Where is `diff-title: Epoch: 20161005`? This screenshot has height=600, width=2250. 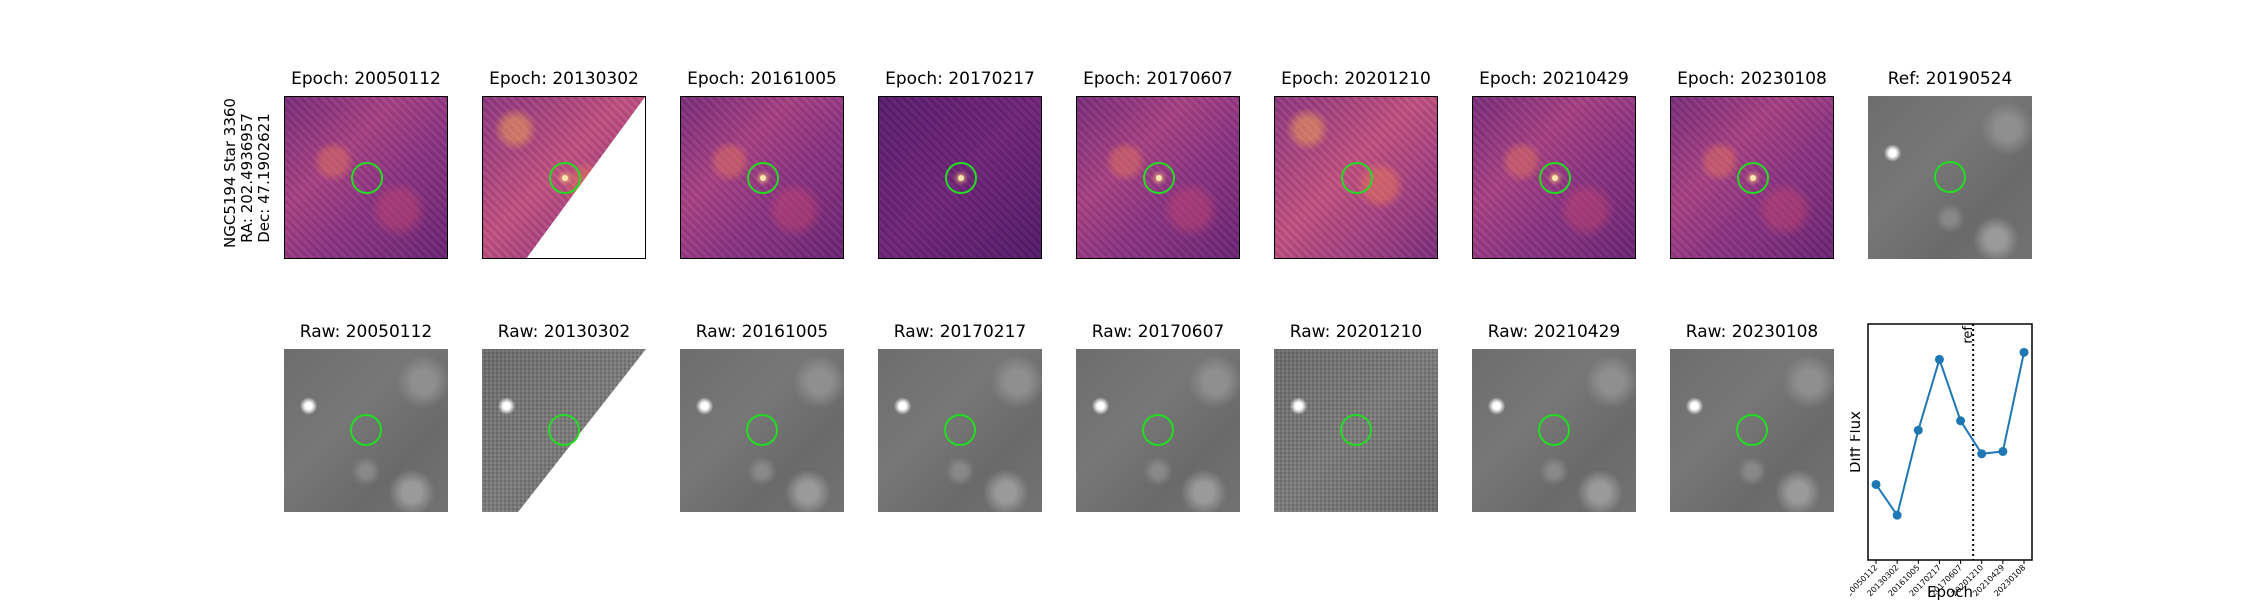 diff-title: Epoch: 20161005 is located at coordinates (762, 79).